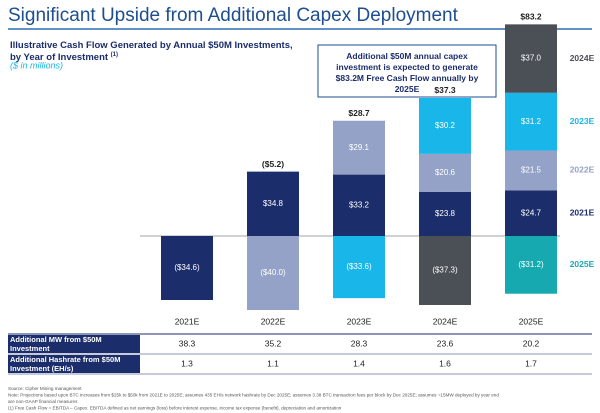  Describe the element at coordinates (582, 212) in the screenshot. I see `legend-label: 2021E` at that location.